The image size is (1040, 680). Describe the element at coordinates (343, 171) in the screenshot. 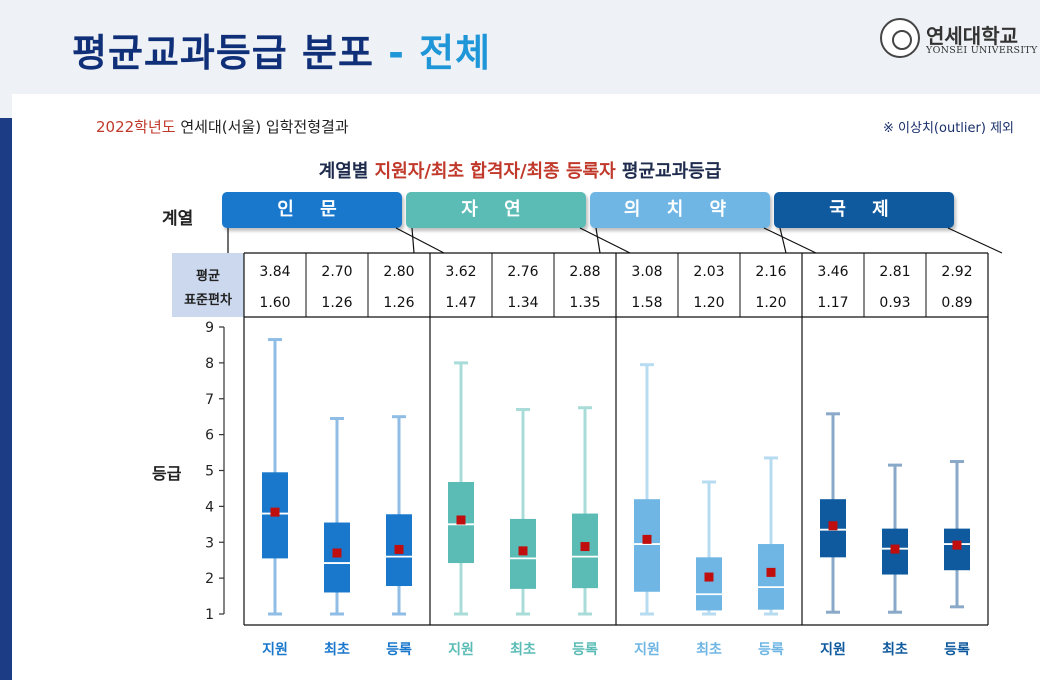

I see `chart-title-pre: 계열별` at that location.